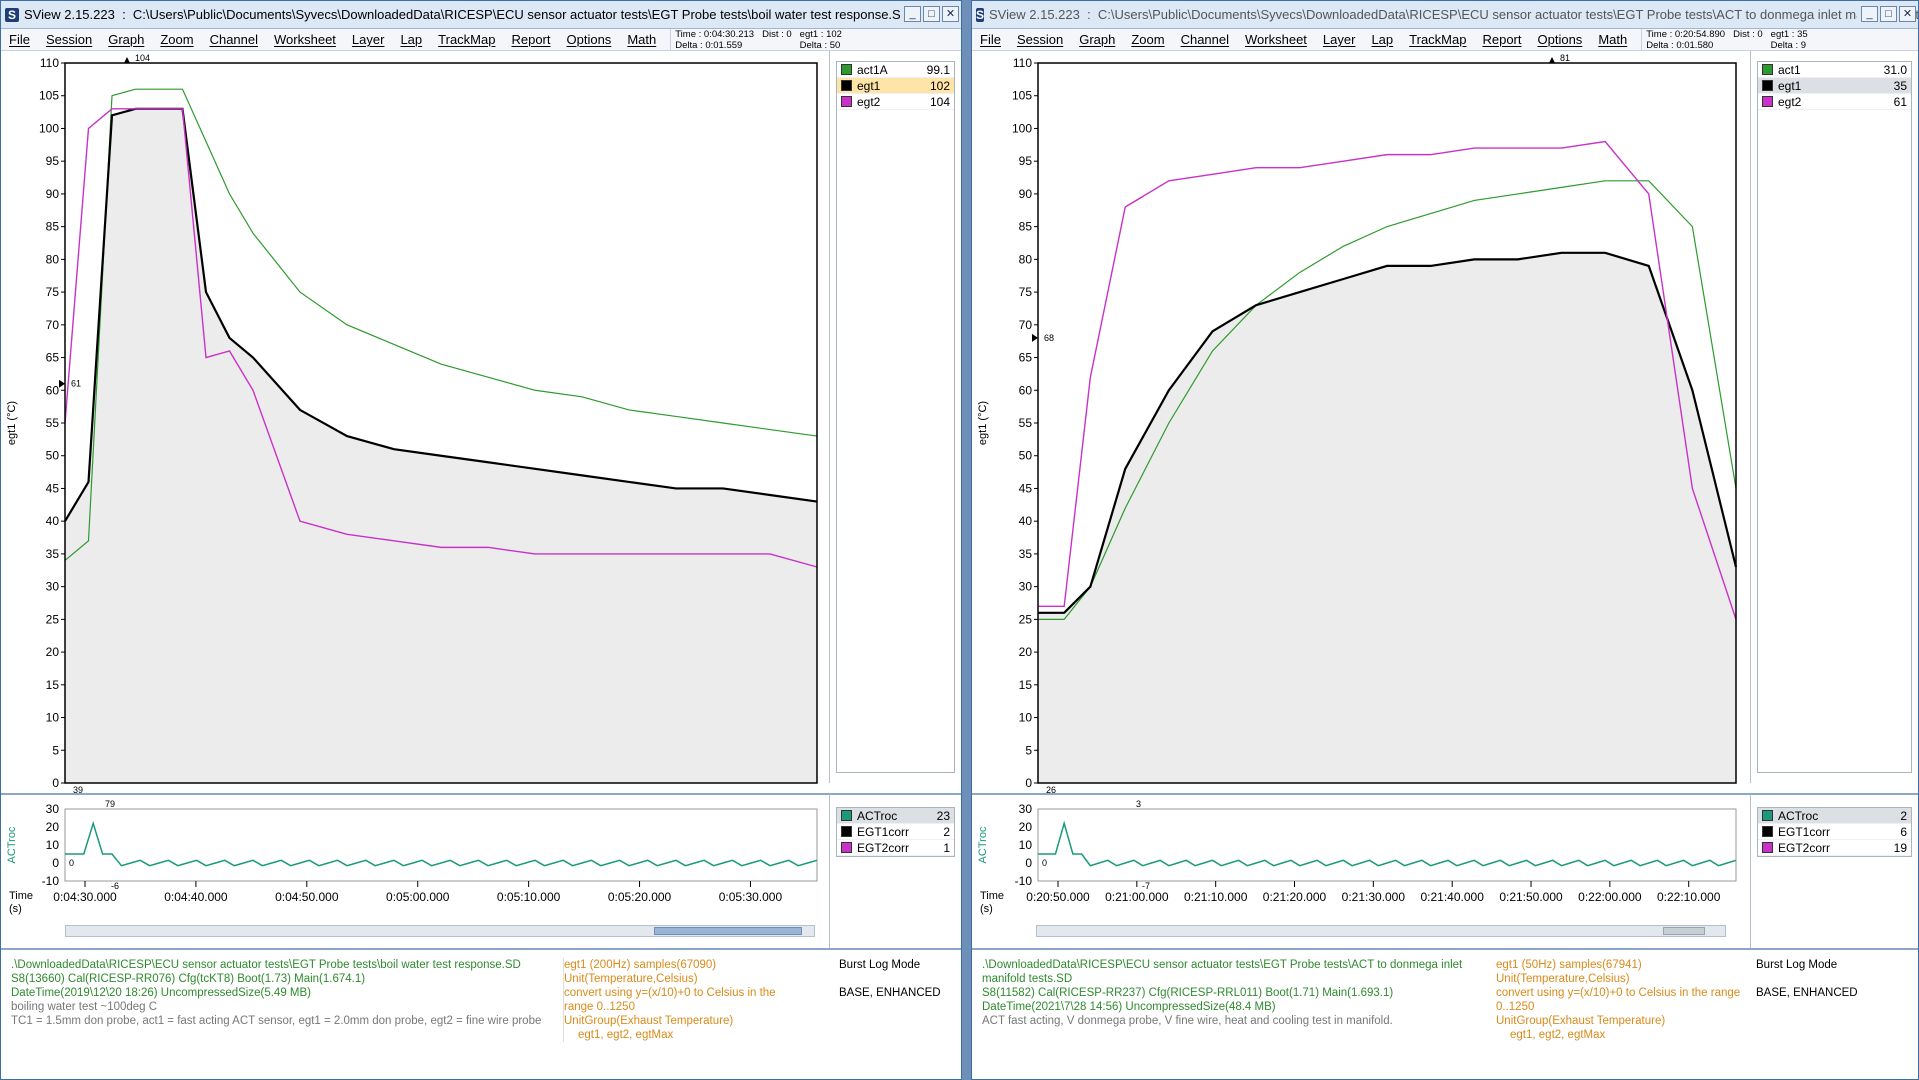 This screenshot has width=1919, height=1080. Describe the element at coordinates (1295, 897) in the screenshot. I see `time-tick-label: 0:21:20.000` at that location.